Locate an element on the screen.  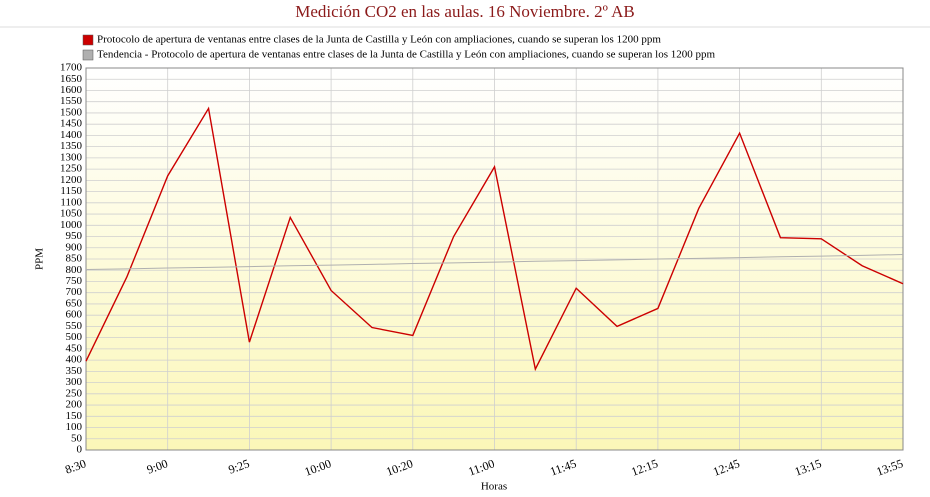
x-tick-label: 12:45 is located at coordinates (726, 467).